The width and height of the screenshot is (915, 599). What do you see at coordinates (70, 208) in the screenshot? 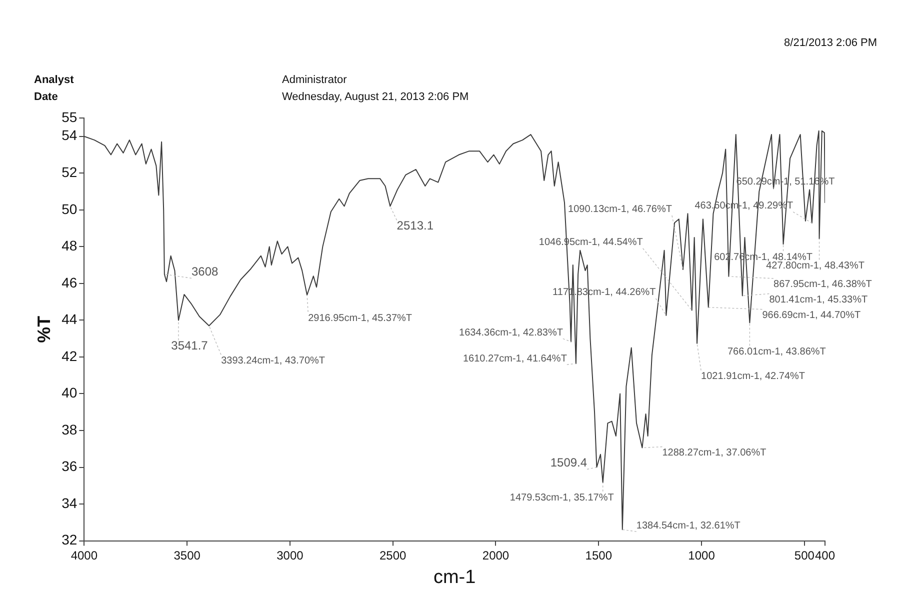
I see `y-tick-label: 50` at bounding box center [70, 208].